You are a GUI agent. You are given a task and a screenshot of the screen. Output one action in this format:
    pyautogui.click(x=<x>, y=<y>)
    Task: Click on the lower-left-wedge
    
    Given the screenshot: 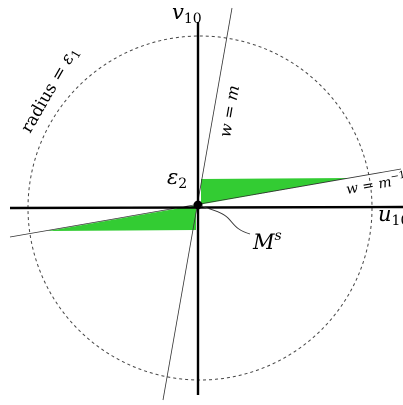 What is the action you would take?
    pyautogui.click(x=123, y=218)
    